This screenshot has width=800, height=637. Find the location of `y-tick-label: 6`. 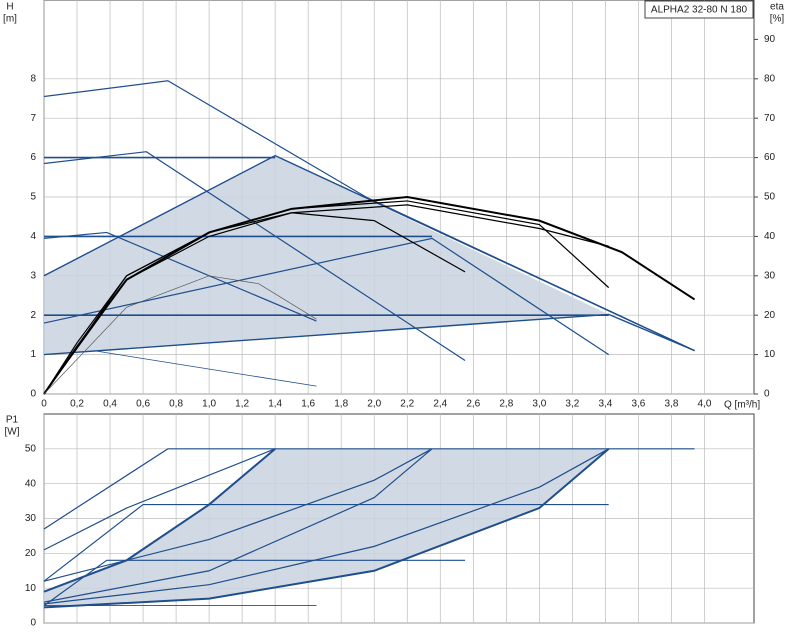

y-tick-label: 6 is located at coordinates (33, 157).